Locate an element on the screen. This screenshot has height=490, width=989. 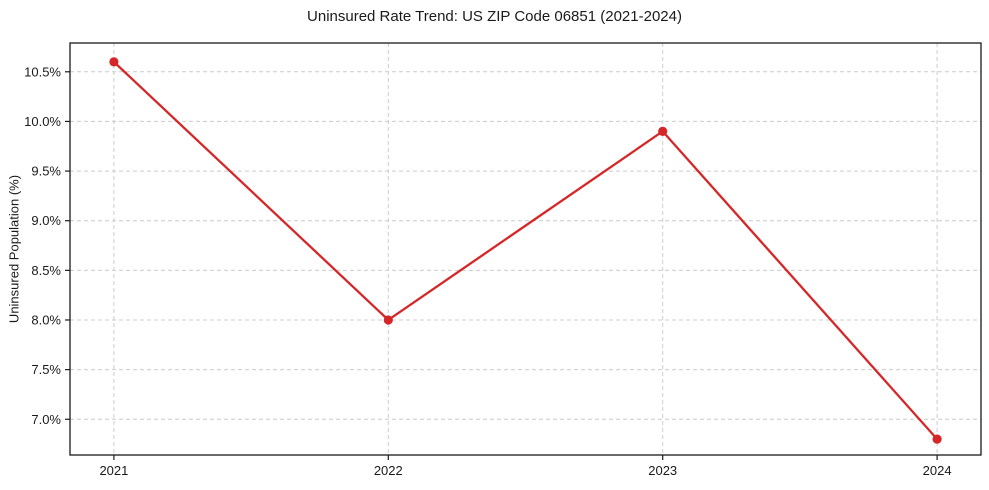
y-tick-label: 8.5% is located at coordinates (46, 270).